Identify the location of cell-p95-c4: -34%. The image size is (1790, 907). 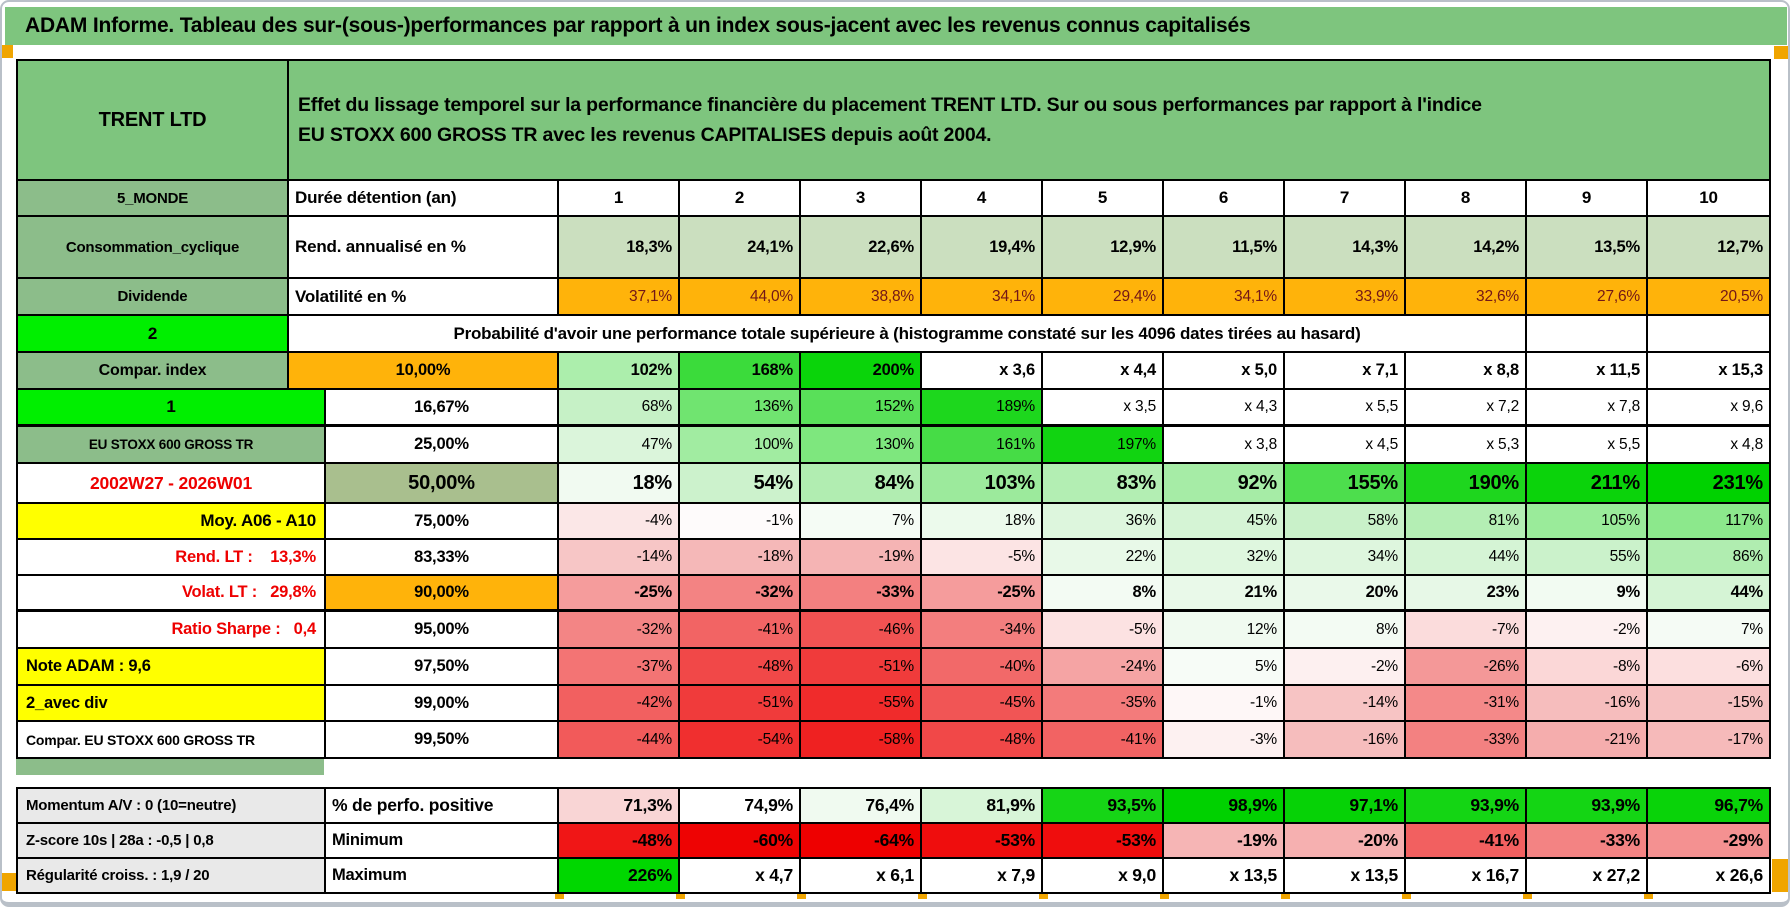
(982, 629).